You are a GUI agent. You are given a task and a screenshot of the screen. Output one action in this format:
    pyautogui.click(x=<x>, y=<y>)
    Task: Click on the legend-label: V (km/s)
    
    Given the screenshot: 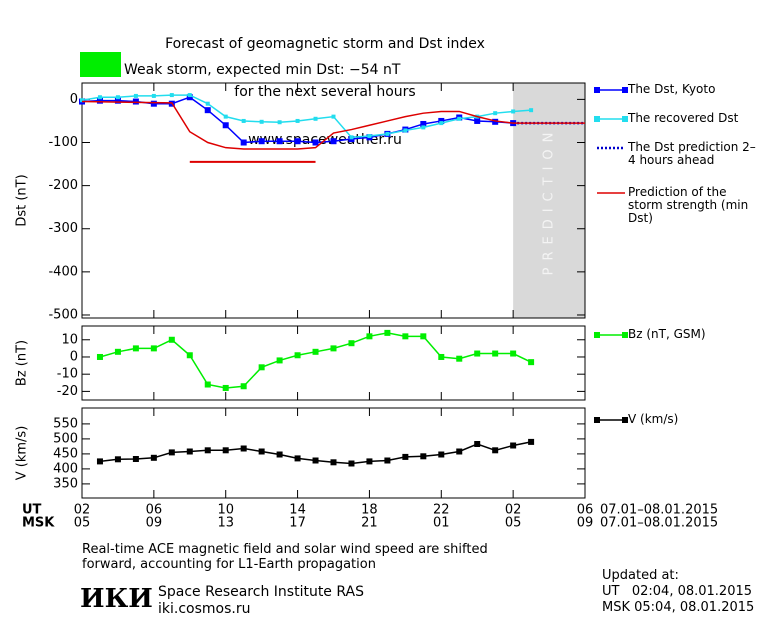 What is the action you would take?
    pyautogui.click(x=653, y=419)
    